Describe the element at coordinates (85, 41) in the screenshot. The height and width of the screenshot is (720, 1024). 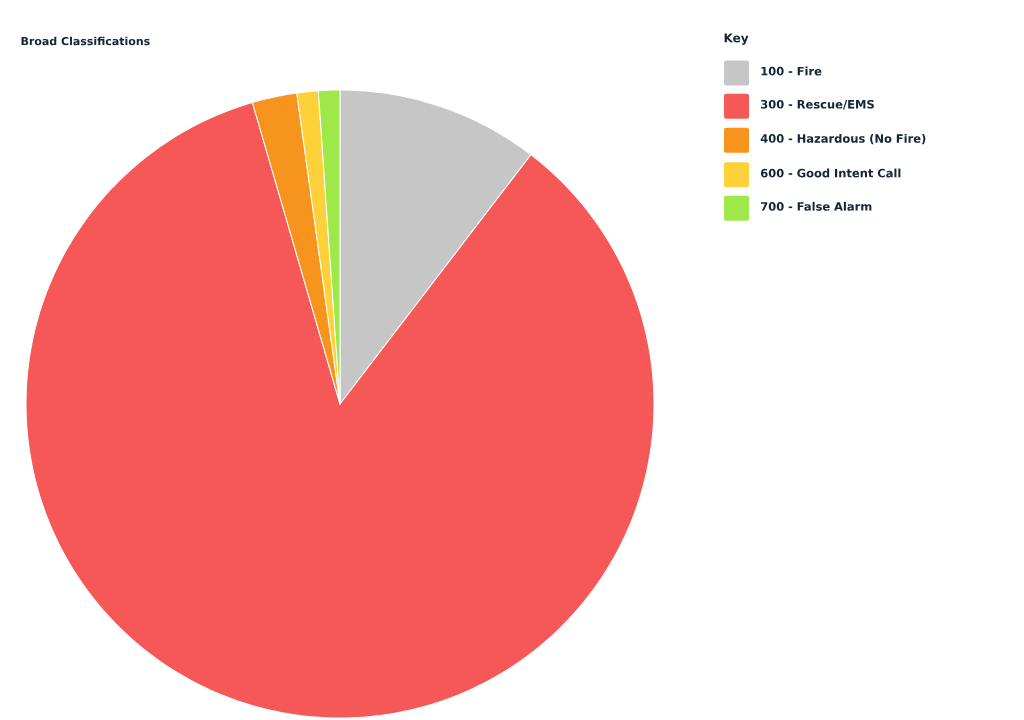
I see `chart-title: Broad Classifications` at that location.